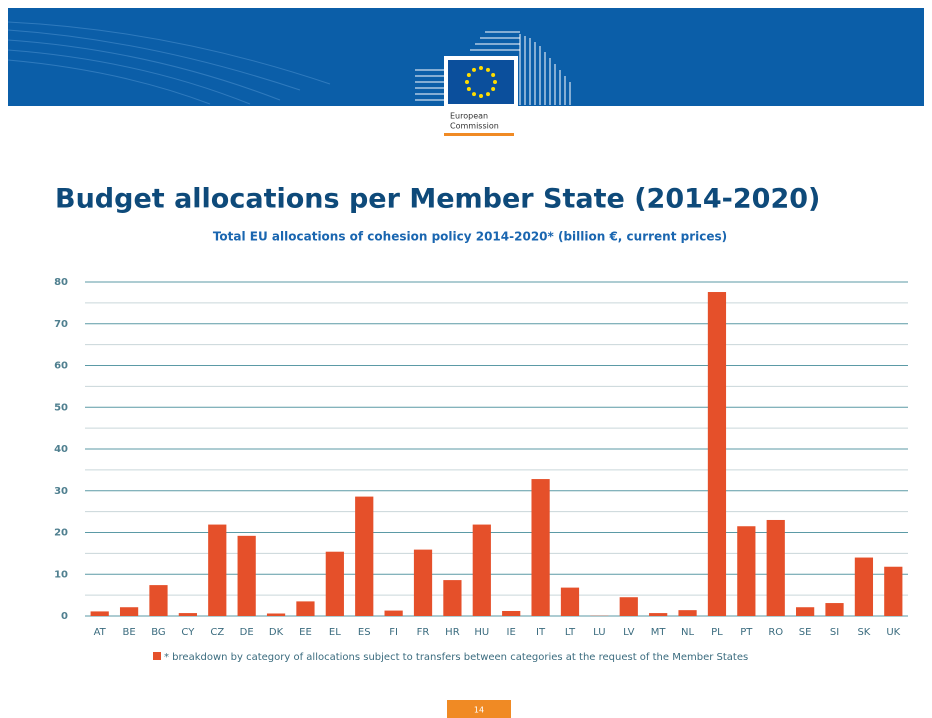  I want to click on logo-underline, so click(479, 134).